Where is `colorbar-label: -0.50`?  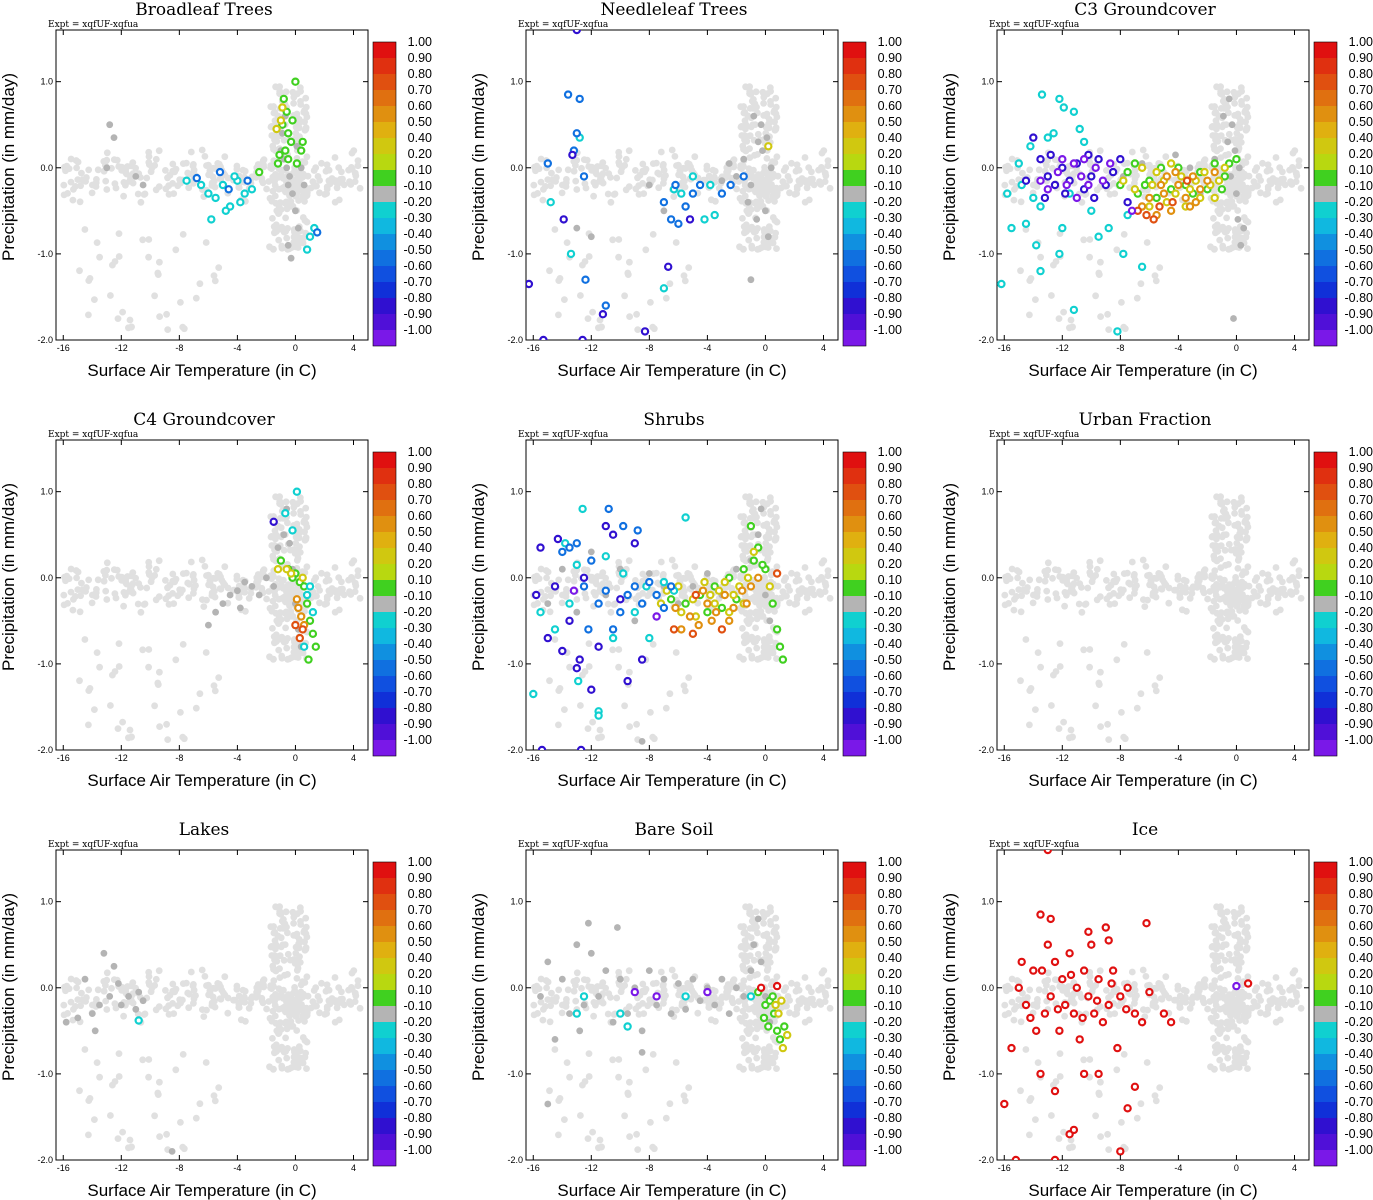 colorbar-label: -0.50 is located at coordinates (418, 1070).